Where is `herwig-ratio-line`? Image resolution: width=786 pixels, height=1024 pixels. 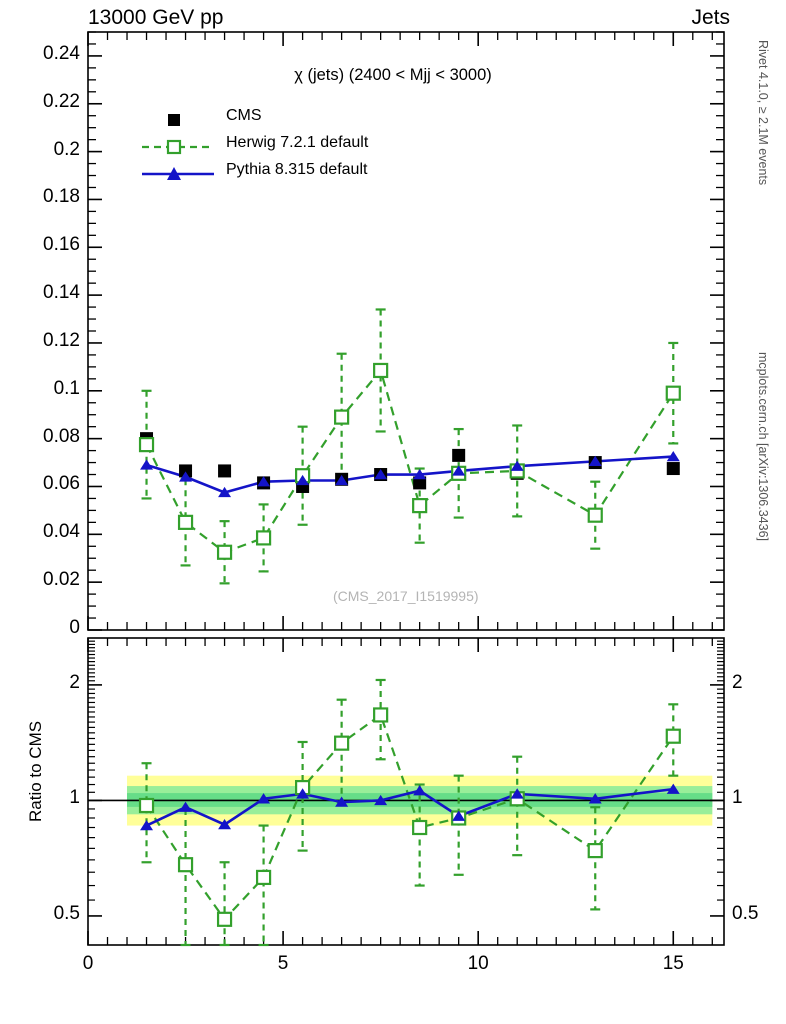 herwig-ratio-line is located at coordinates (410, 817).